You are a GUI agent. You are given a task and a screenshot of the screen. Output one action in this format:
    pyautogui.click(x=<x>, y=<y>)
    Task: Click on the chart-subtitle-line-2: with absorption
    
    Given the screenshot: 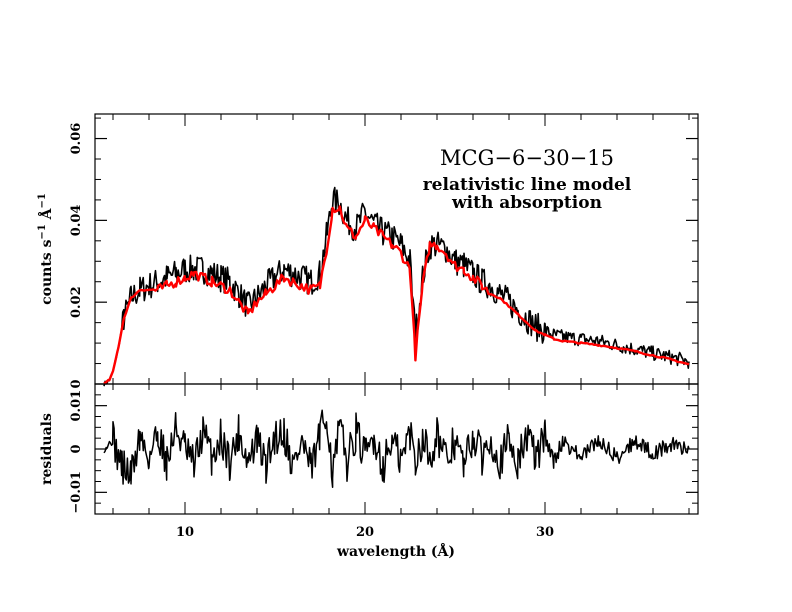 What is the action you would take?
    pyautogui.click(x=526, y=203)
    